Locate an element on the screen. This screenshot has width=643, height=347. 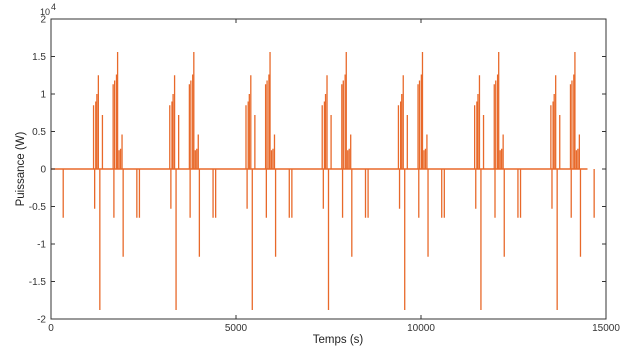
y-tick-label: 1.5 is located at coordinates (39, 57).